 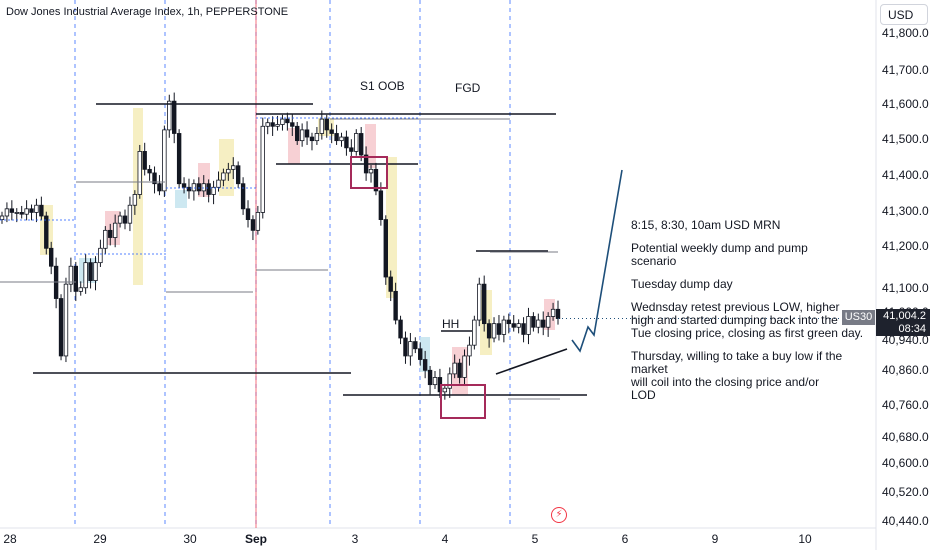 I want to click on y-tick-label: 41,500.0, so click(x=905, y=139).